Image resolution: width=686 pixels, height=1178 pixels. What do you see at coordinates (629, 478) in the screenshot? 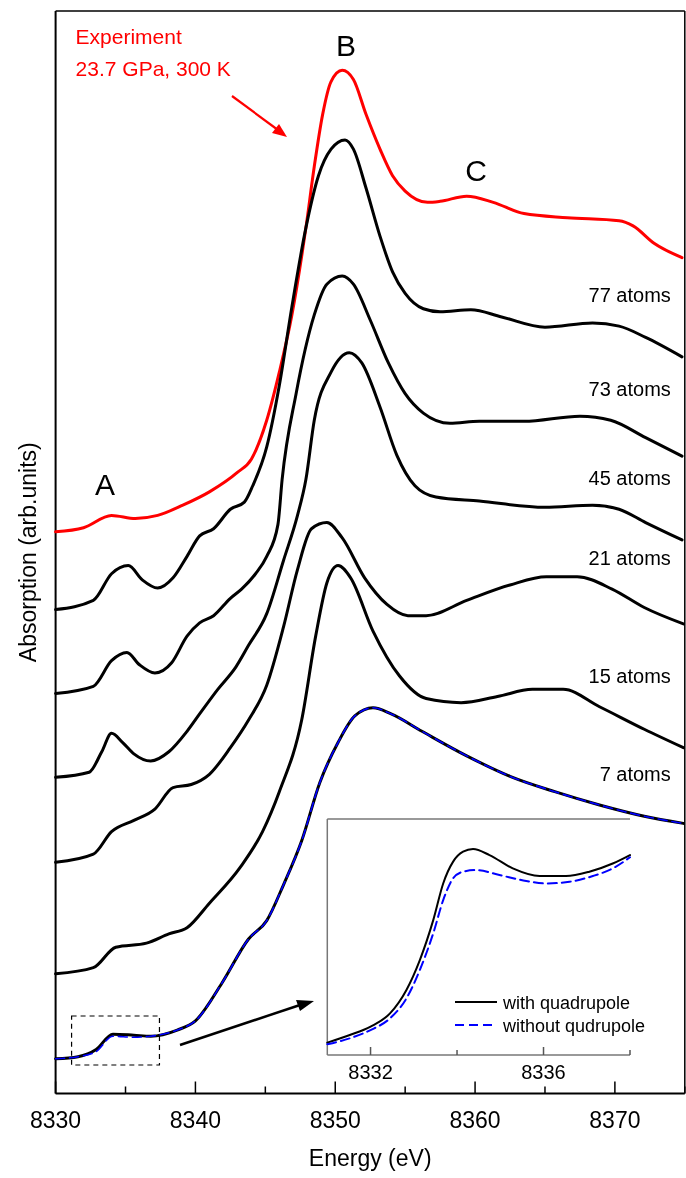
I see `series-label: 45 atoms` at bounding box center [629, 478].